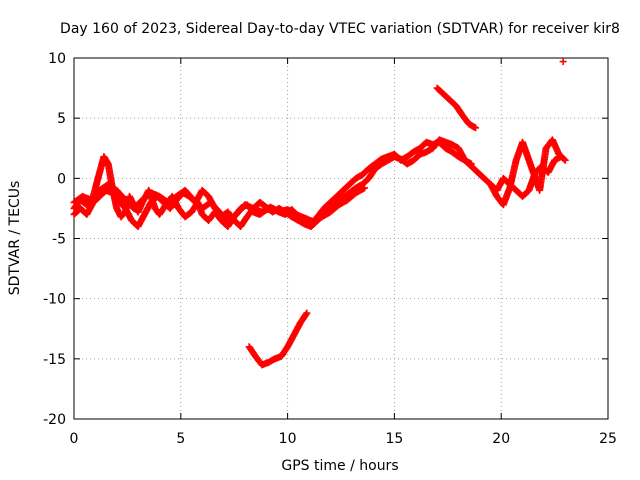 Image resolution: width=640 pixels, height=480 pixels. I want to click on series-track-f, so click(456, 108).